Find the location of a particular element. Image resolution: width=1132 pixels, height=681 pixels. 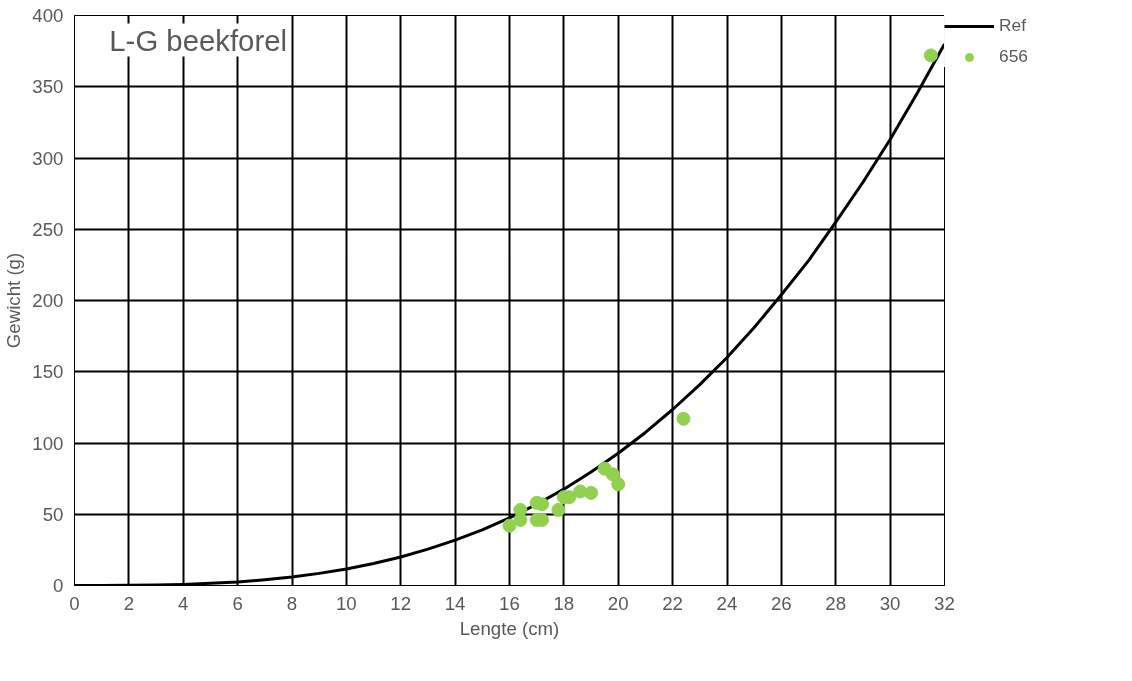

x-tick-label: 24 is located at coordinates (727, 603).